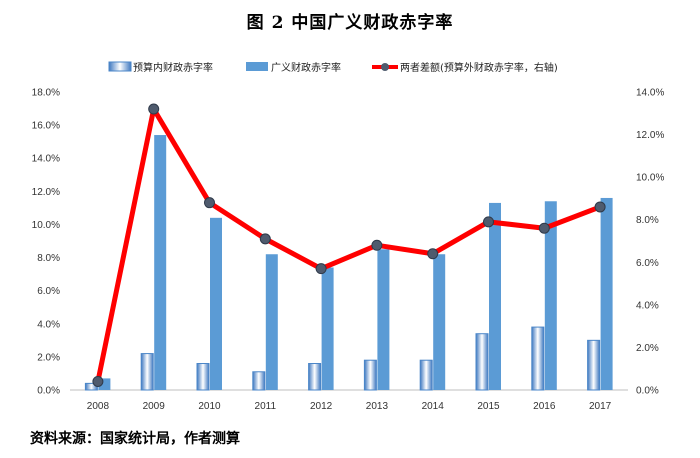 Image resolution: width=700 pixels, height=458 pixels. I want to click on y-left-tick-label: 14.0%, so click(46, 159).